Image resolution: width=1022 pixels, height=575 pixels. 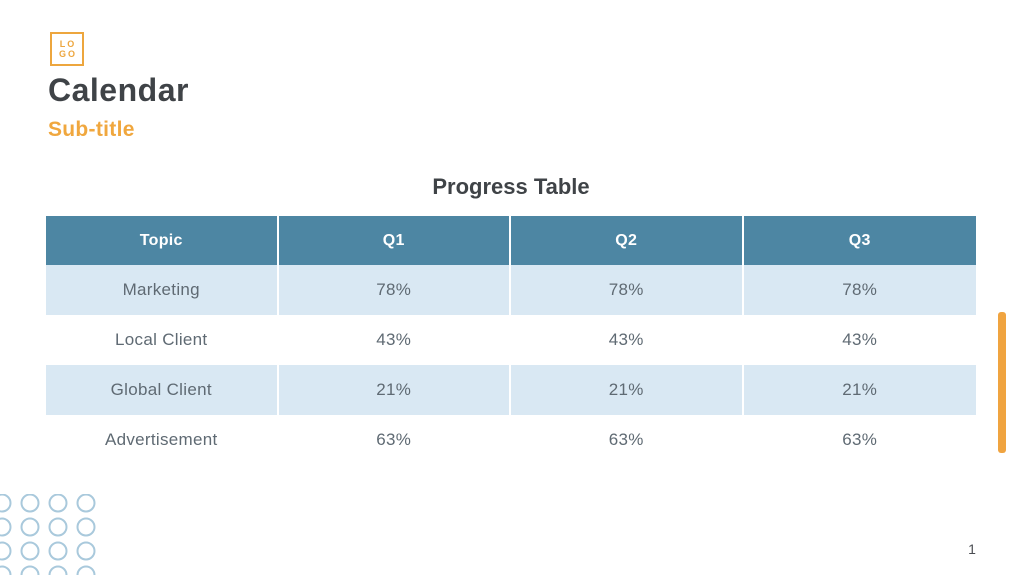 I want to click on table-title: Progress Table, so click(x=511, y=186).